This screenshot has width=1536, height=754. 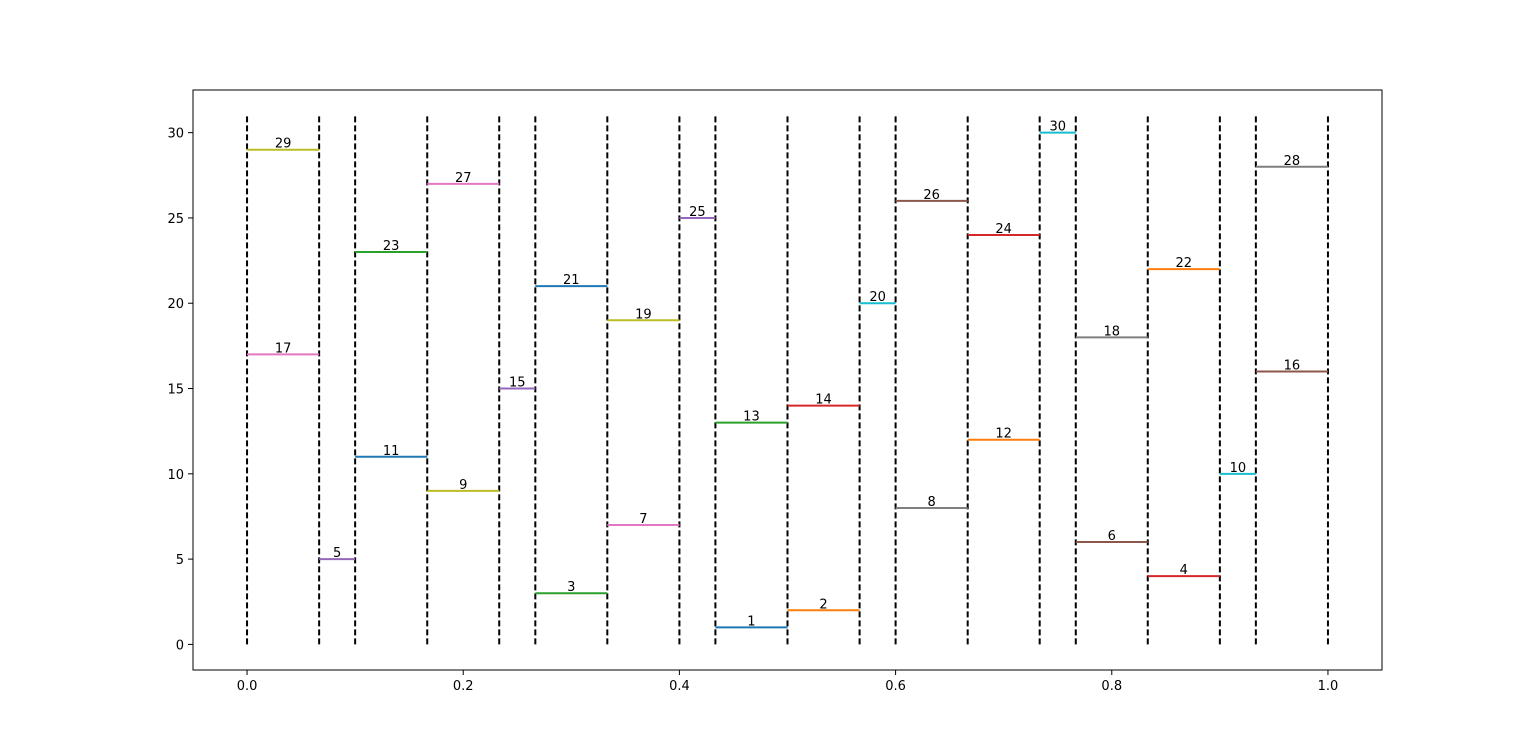 What do you see at coordinates (175, 304) in the screenshot?
I see `y-tick-label: 20` at bounding box center [175, 304].